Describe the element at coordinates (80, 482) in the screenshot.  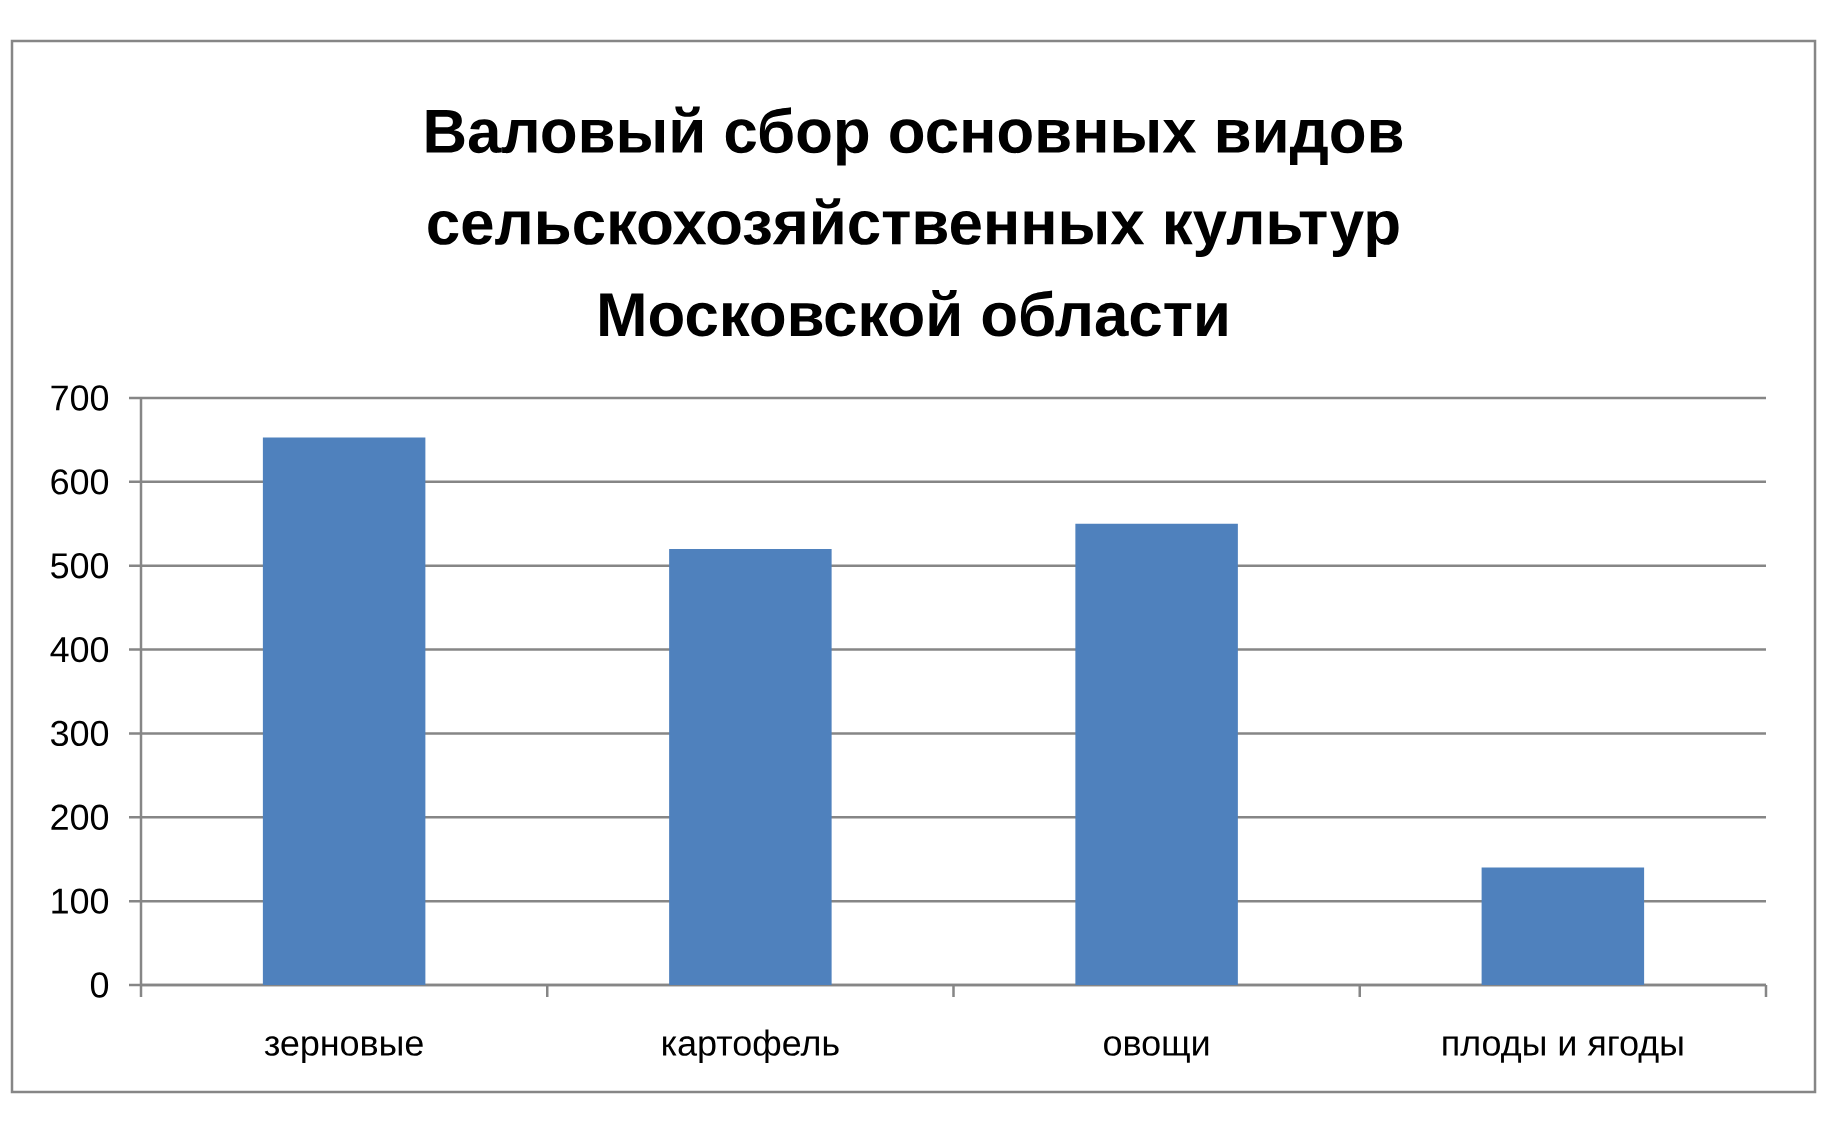
I see `y-tick-label: 600` at that location.